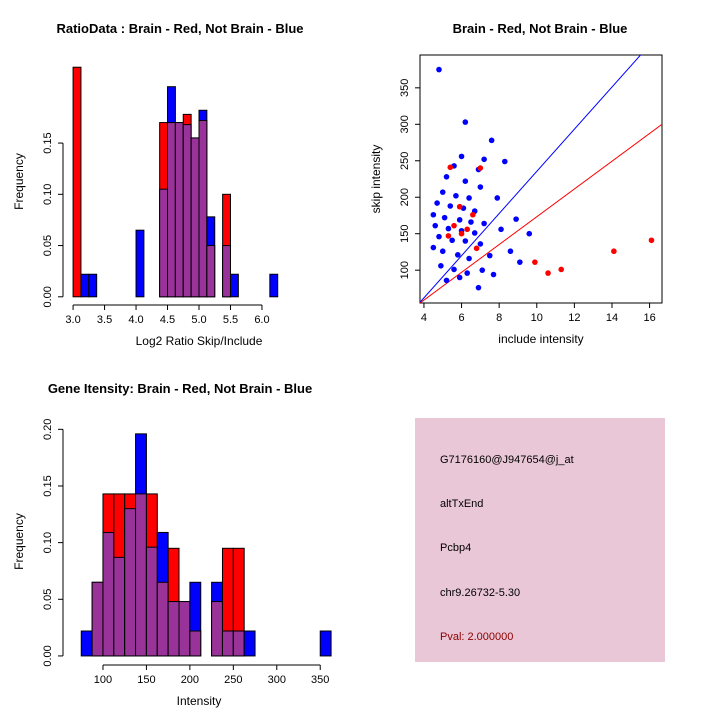 The height and width of the screenshot is (720, 720). What do you see at coordinates (320, 680) in the screenshot?
I see `x-tick-label: 350` at bounding box center [320, 680].